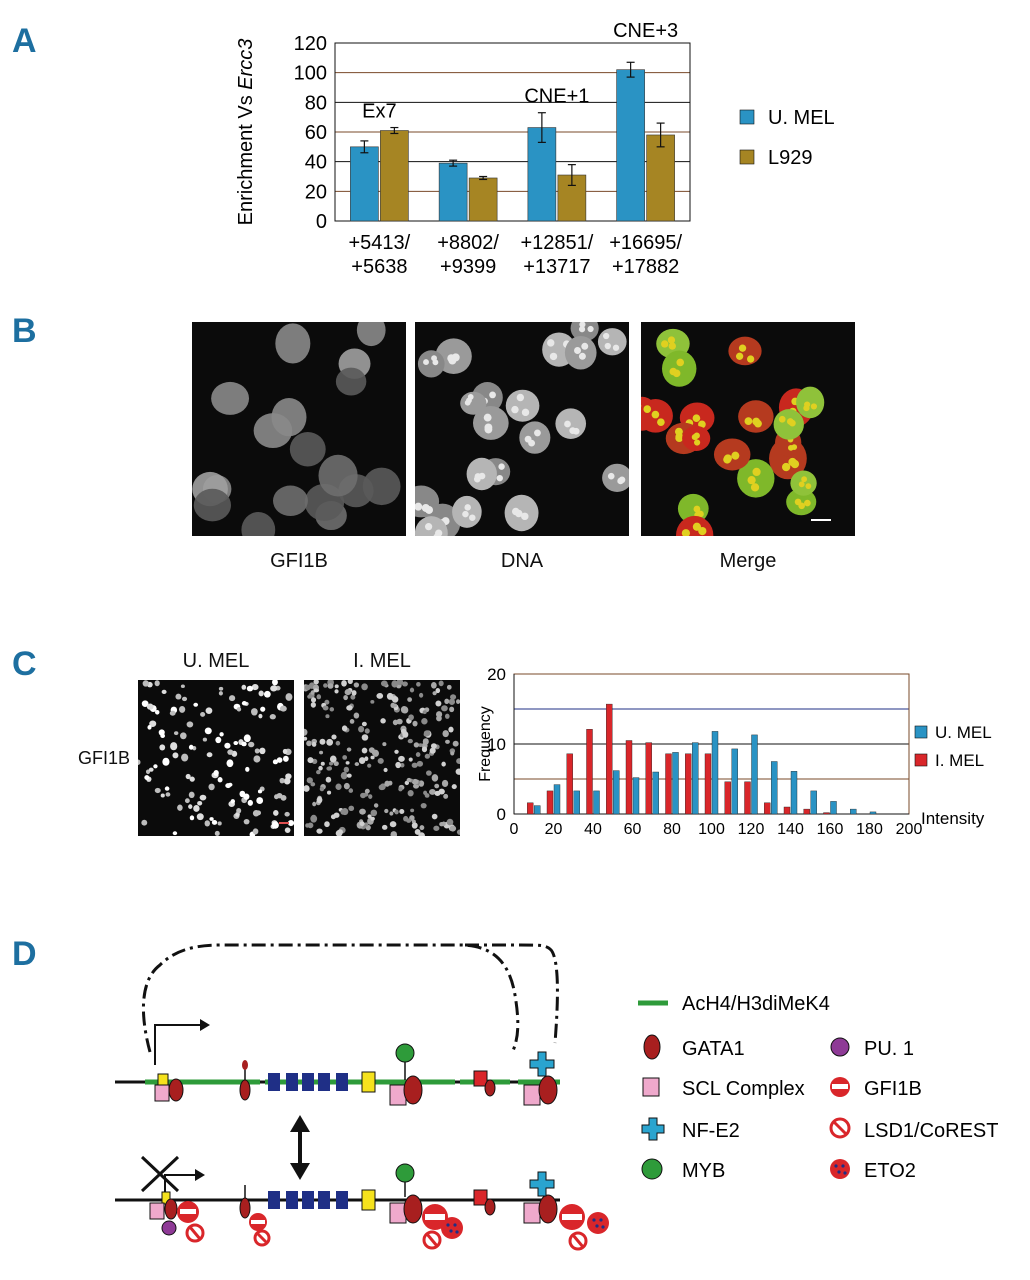  I want to click on caption-merge: Merge, so click(748, 561).